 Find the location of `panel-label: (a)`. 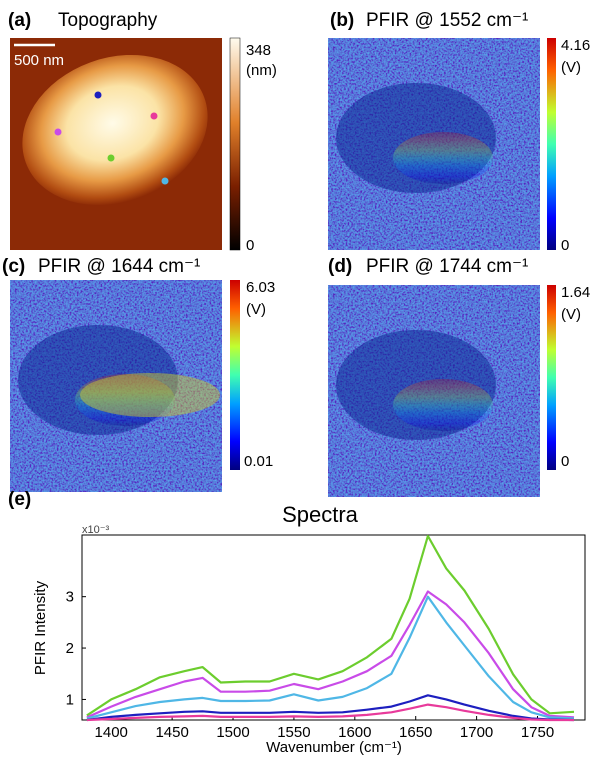

panel-label: (a) is located at coordinates (19, 20).